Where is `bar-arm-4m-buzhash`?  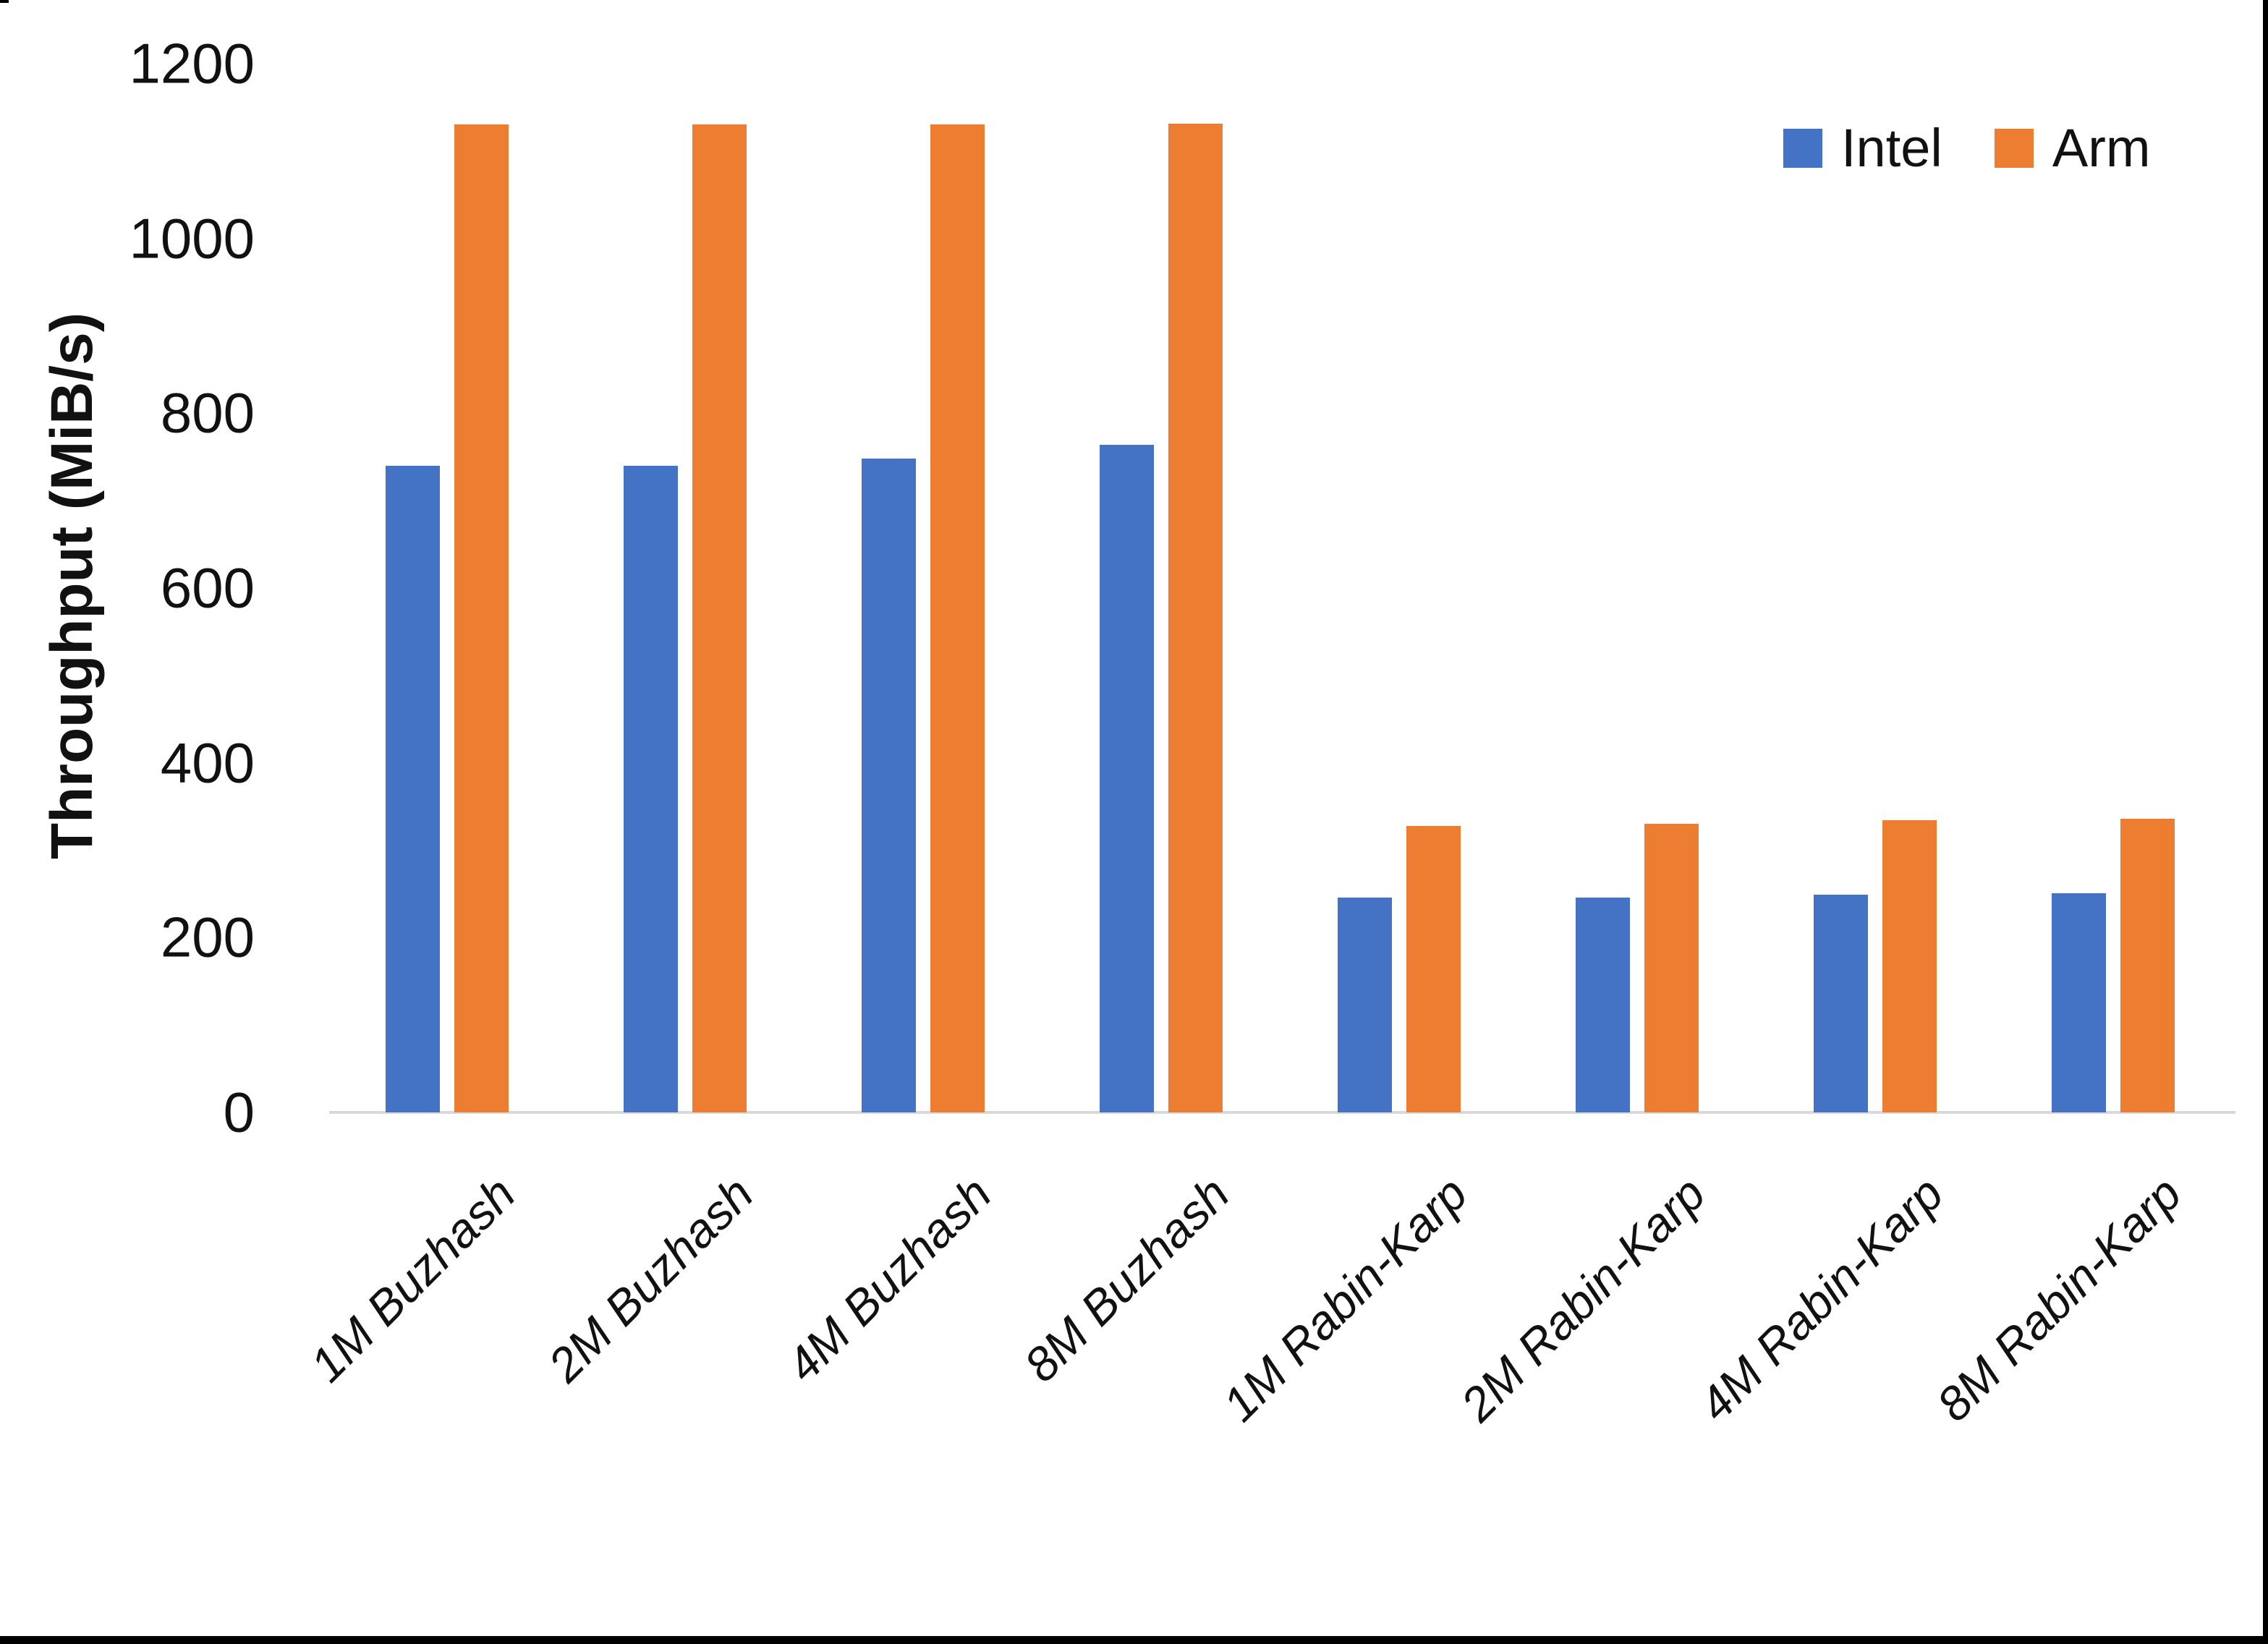
bar-arm-4m-buzhash is located at coordinates (957, 618).